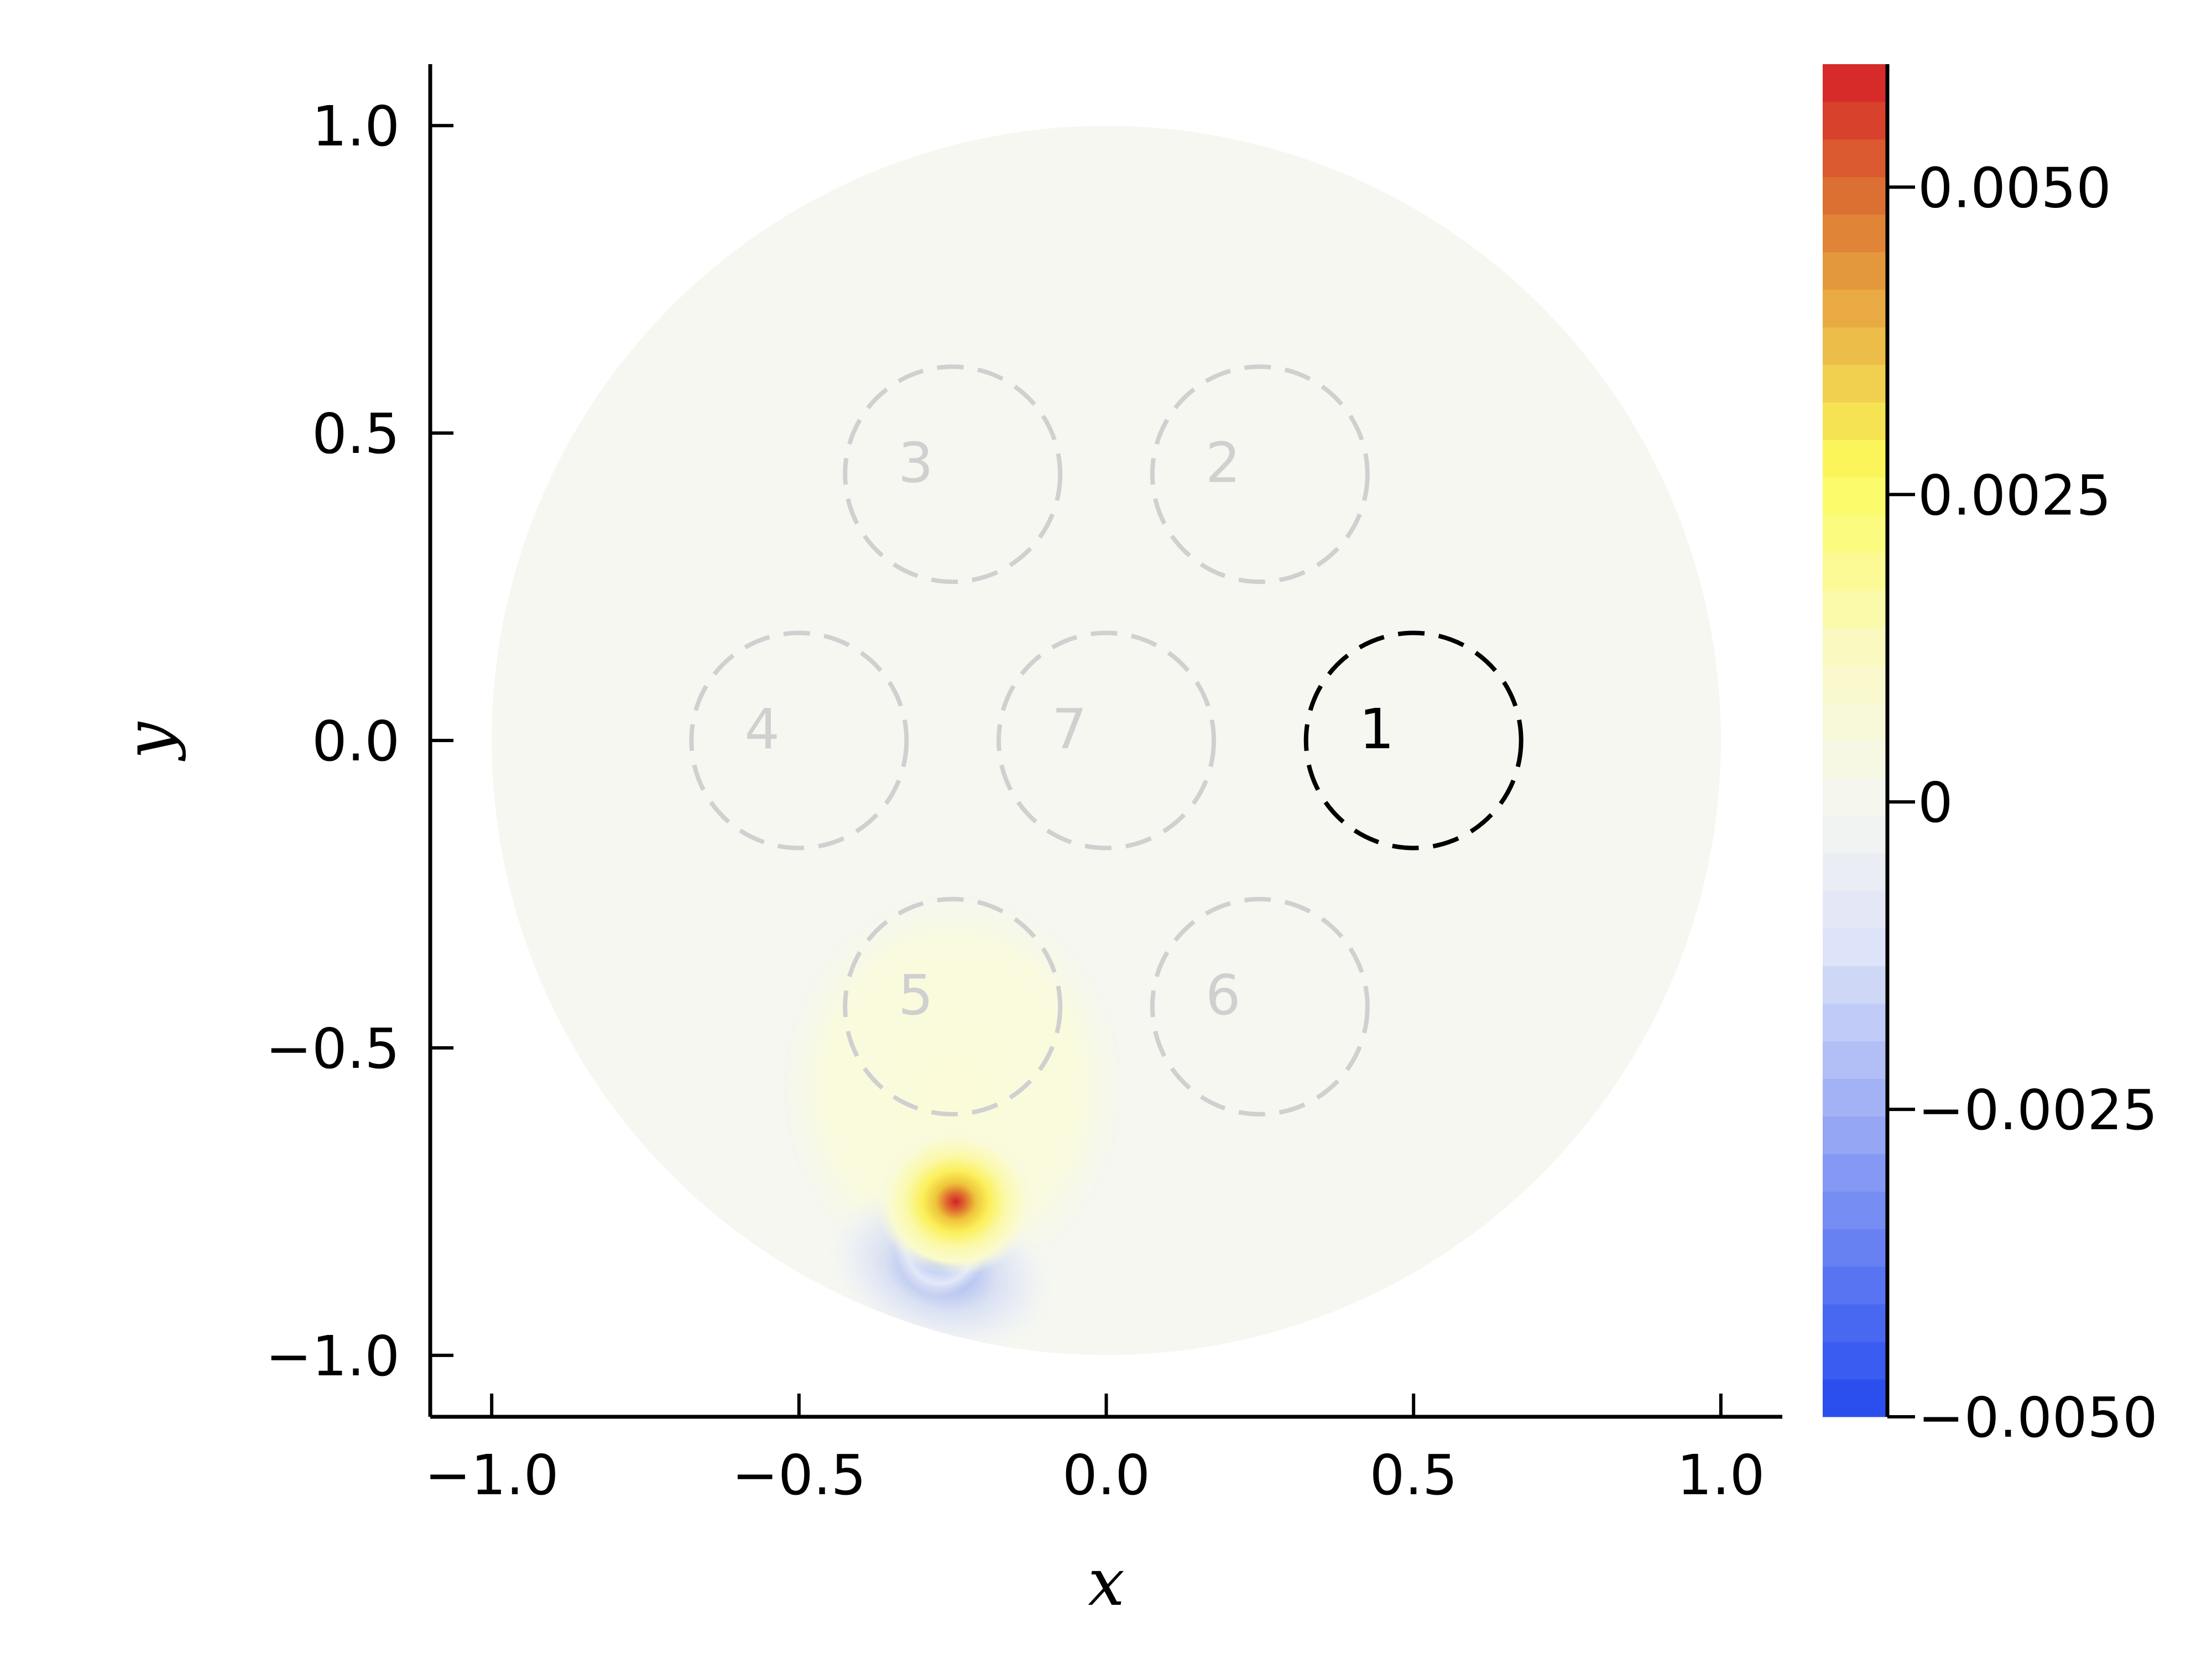 Image resolution: width=2212 pixels, height=1659 pixels. What do you see at coordinates (916, 463) in the screenshot?
I see `feature-label-3: 3` at bounding box center [916, 463].